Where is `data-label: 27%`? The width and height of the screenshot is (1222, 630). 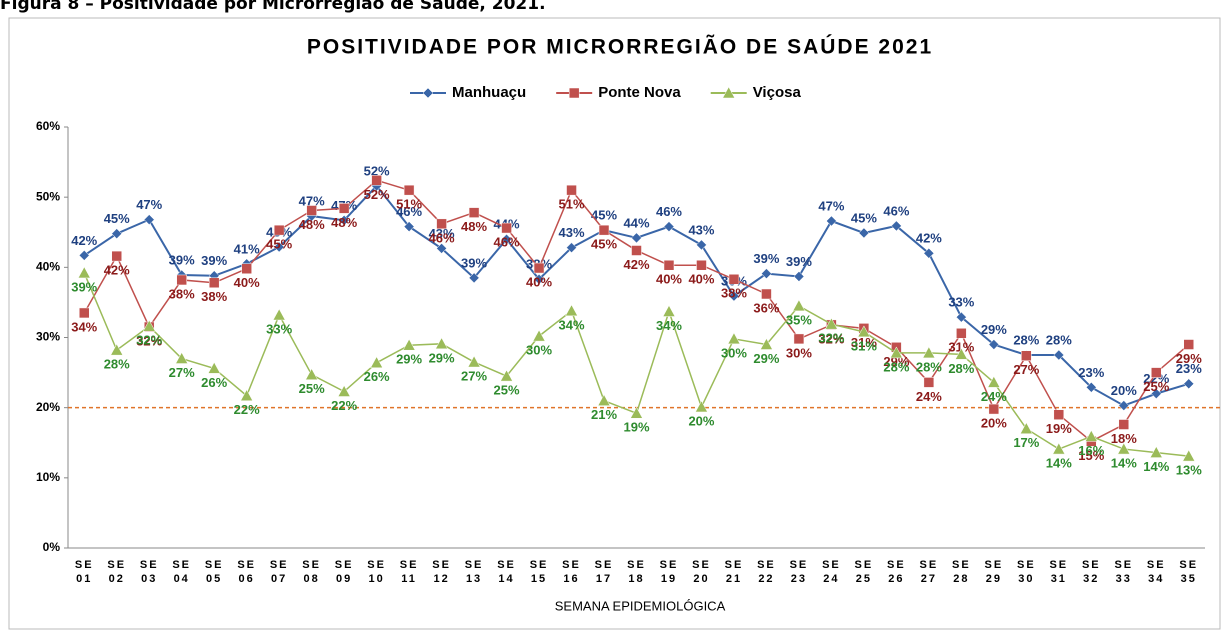 data-label: 27% is located at coordinates (1026, 369).